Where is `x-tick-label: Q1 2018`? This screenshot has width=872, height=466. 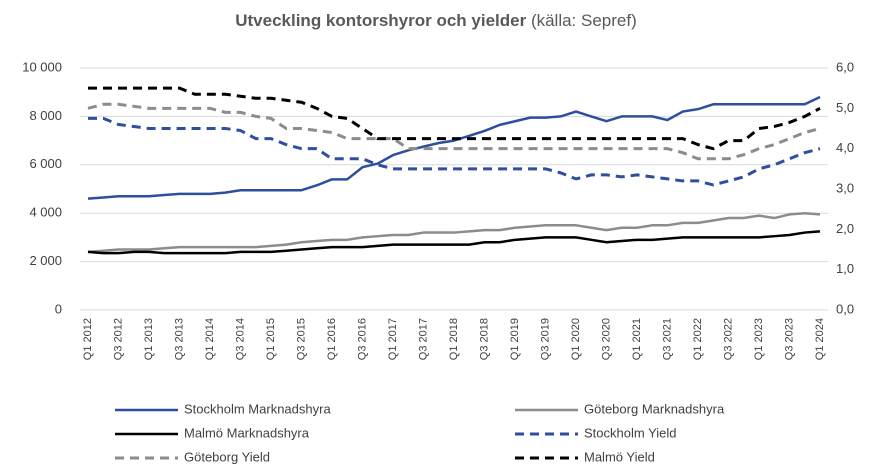
x-tick-label: Q1 2018 is located at coordinates (454, 339).